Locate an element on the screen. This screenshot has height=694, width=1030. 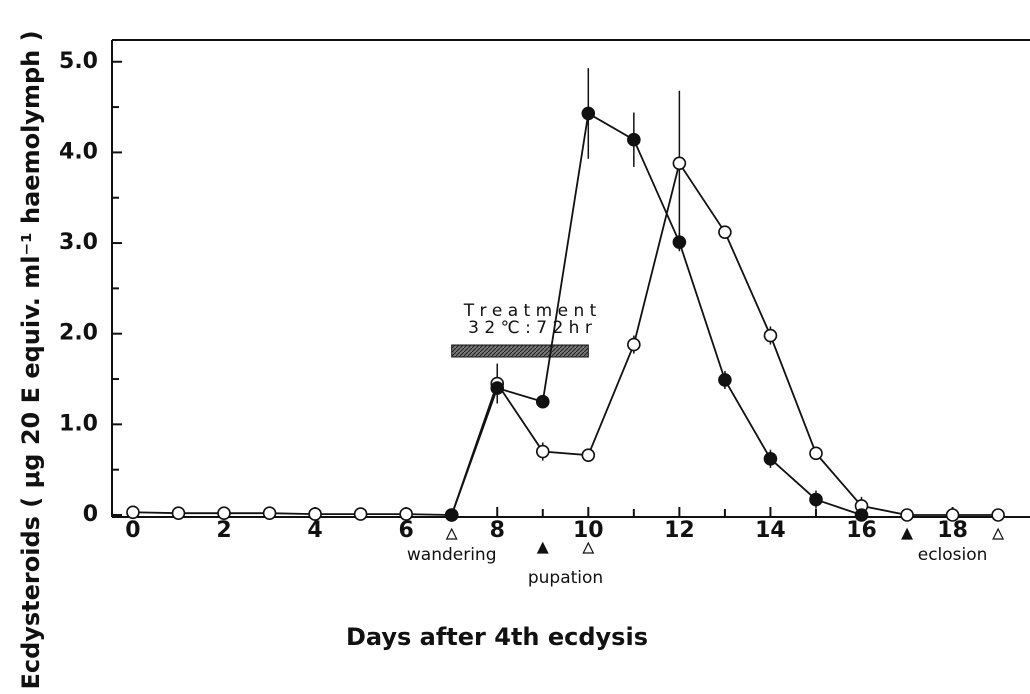
stage-label: pupation is located at coordinates (565, 578).